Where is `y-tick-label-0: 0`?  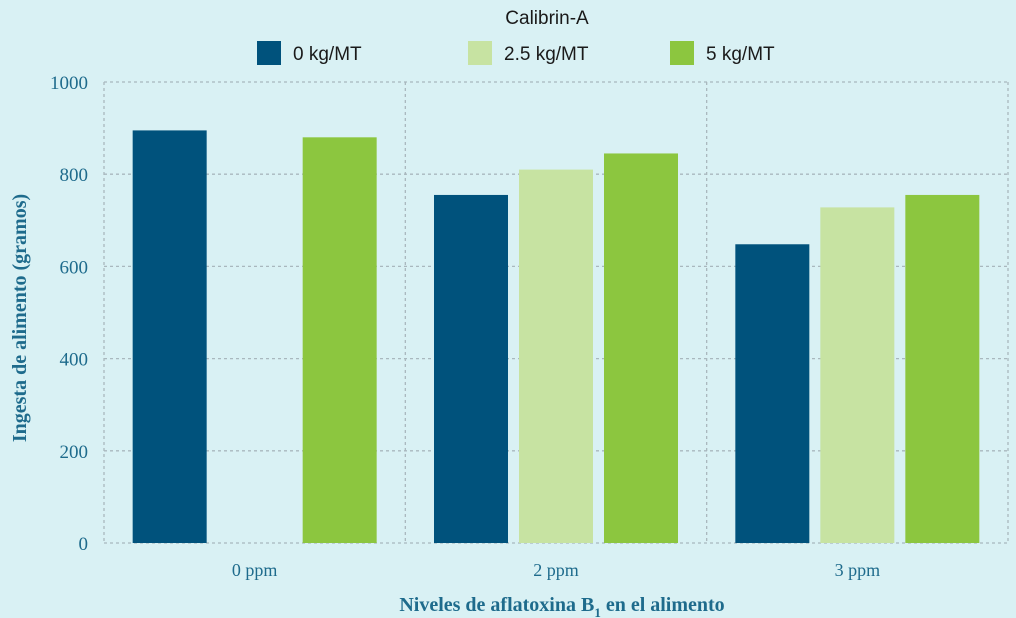 y-tick-label-0: 0 is located at coordinates (84, 544).